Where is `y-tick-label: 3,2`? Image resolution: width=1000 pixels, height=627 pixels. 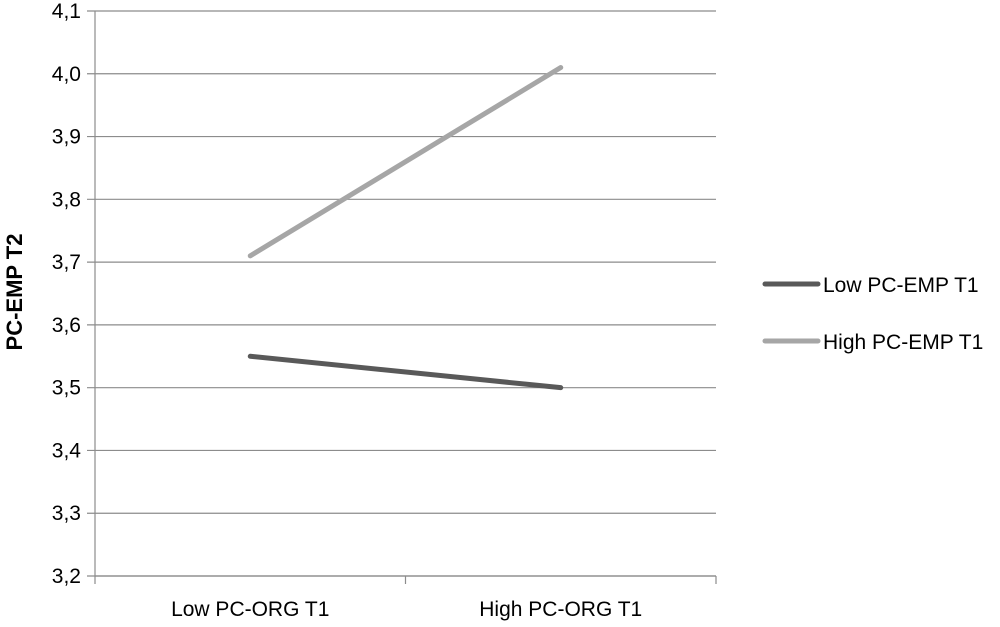
y-tick-label: 3,2 is located at coordinates (66, 576).